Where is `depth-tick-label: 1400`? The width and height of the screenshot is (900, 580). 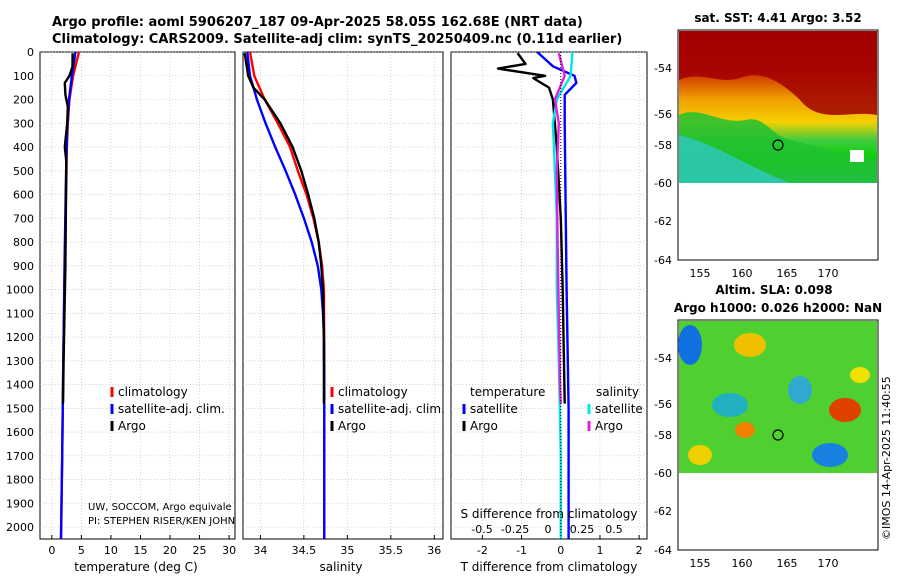 depth-tick-label: 1400 is located at coordinates (20, 385).